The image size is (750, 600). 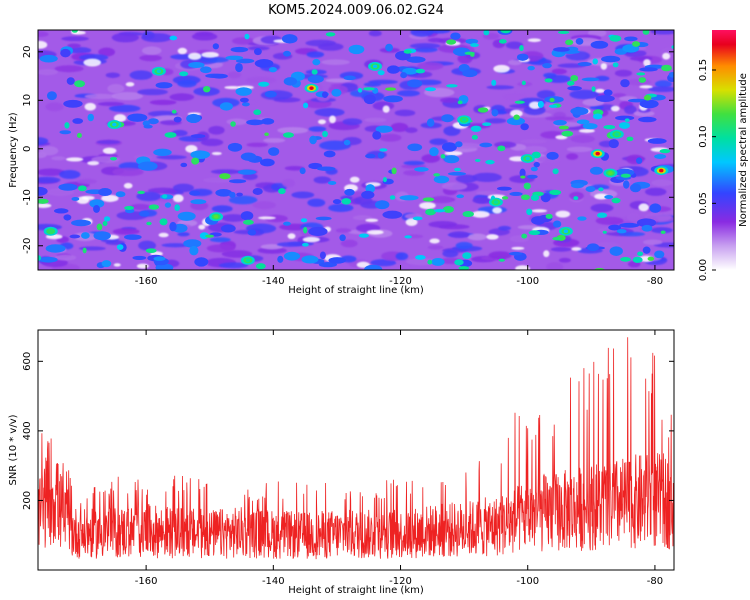 What do you see at coordinates (13, 449) in the screenshot?
I see `snr-y-axis-label: SNR (10 * v/v)` at bounding box center [13, 449].